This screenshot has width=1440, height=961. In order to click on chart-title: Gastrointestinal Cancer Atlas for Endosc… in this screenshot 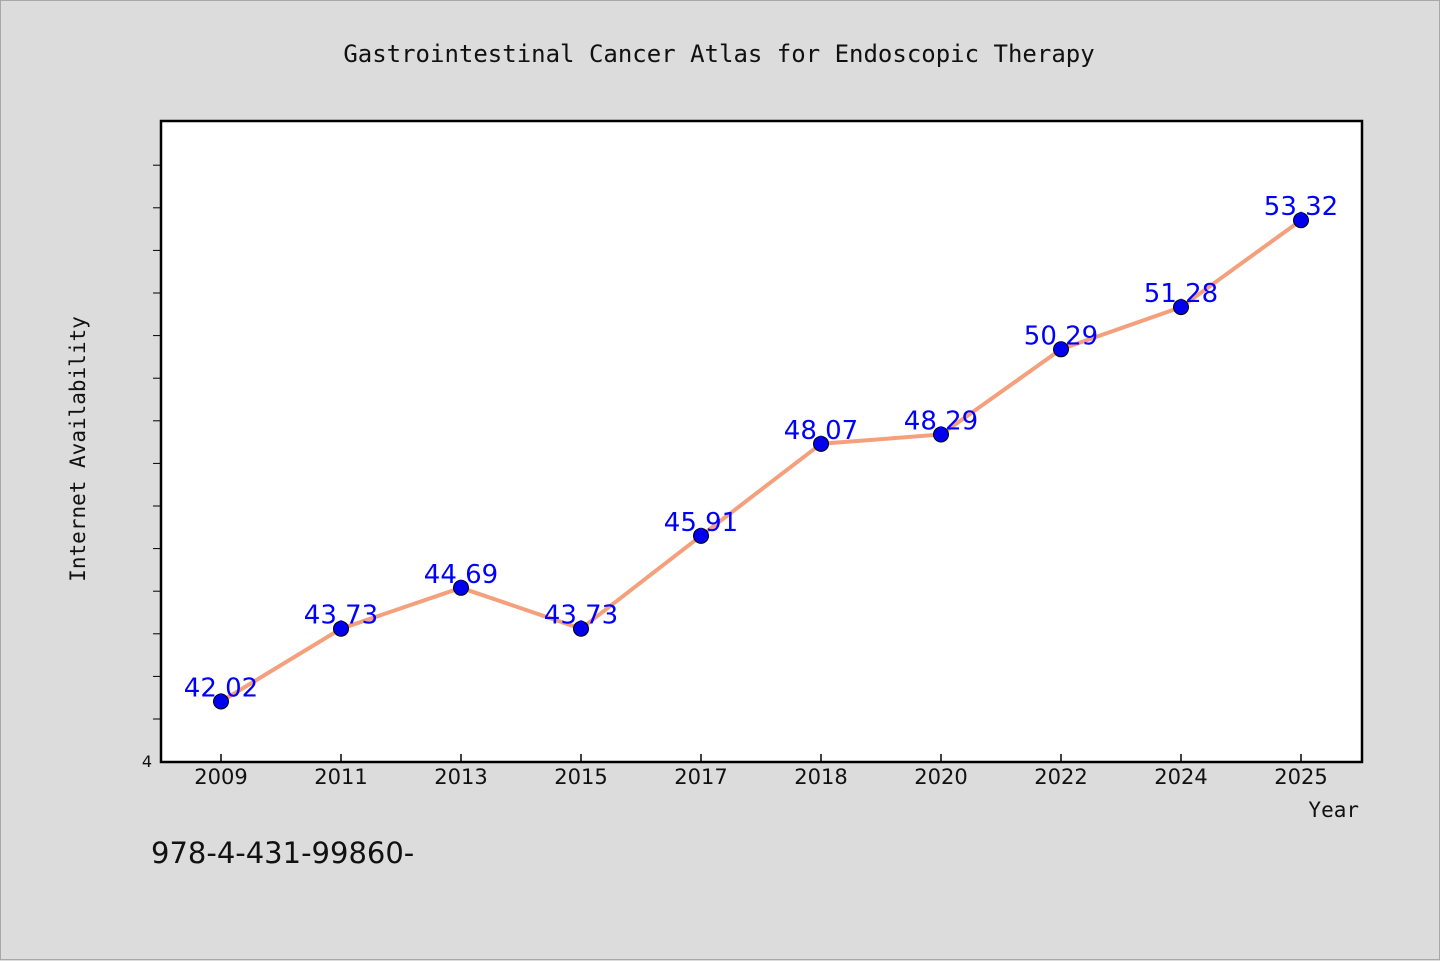, I will do `click(718, 54)`.